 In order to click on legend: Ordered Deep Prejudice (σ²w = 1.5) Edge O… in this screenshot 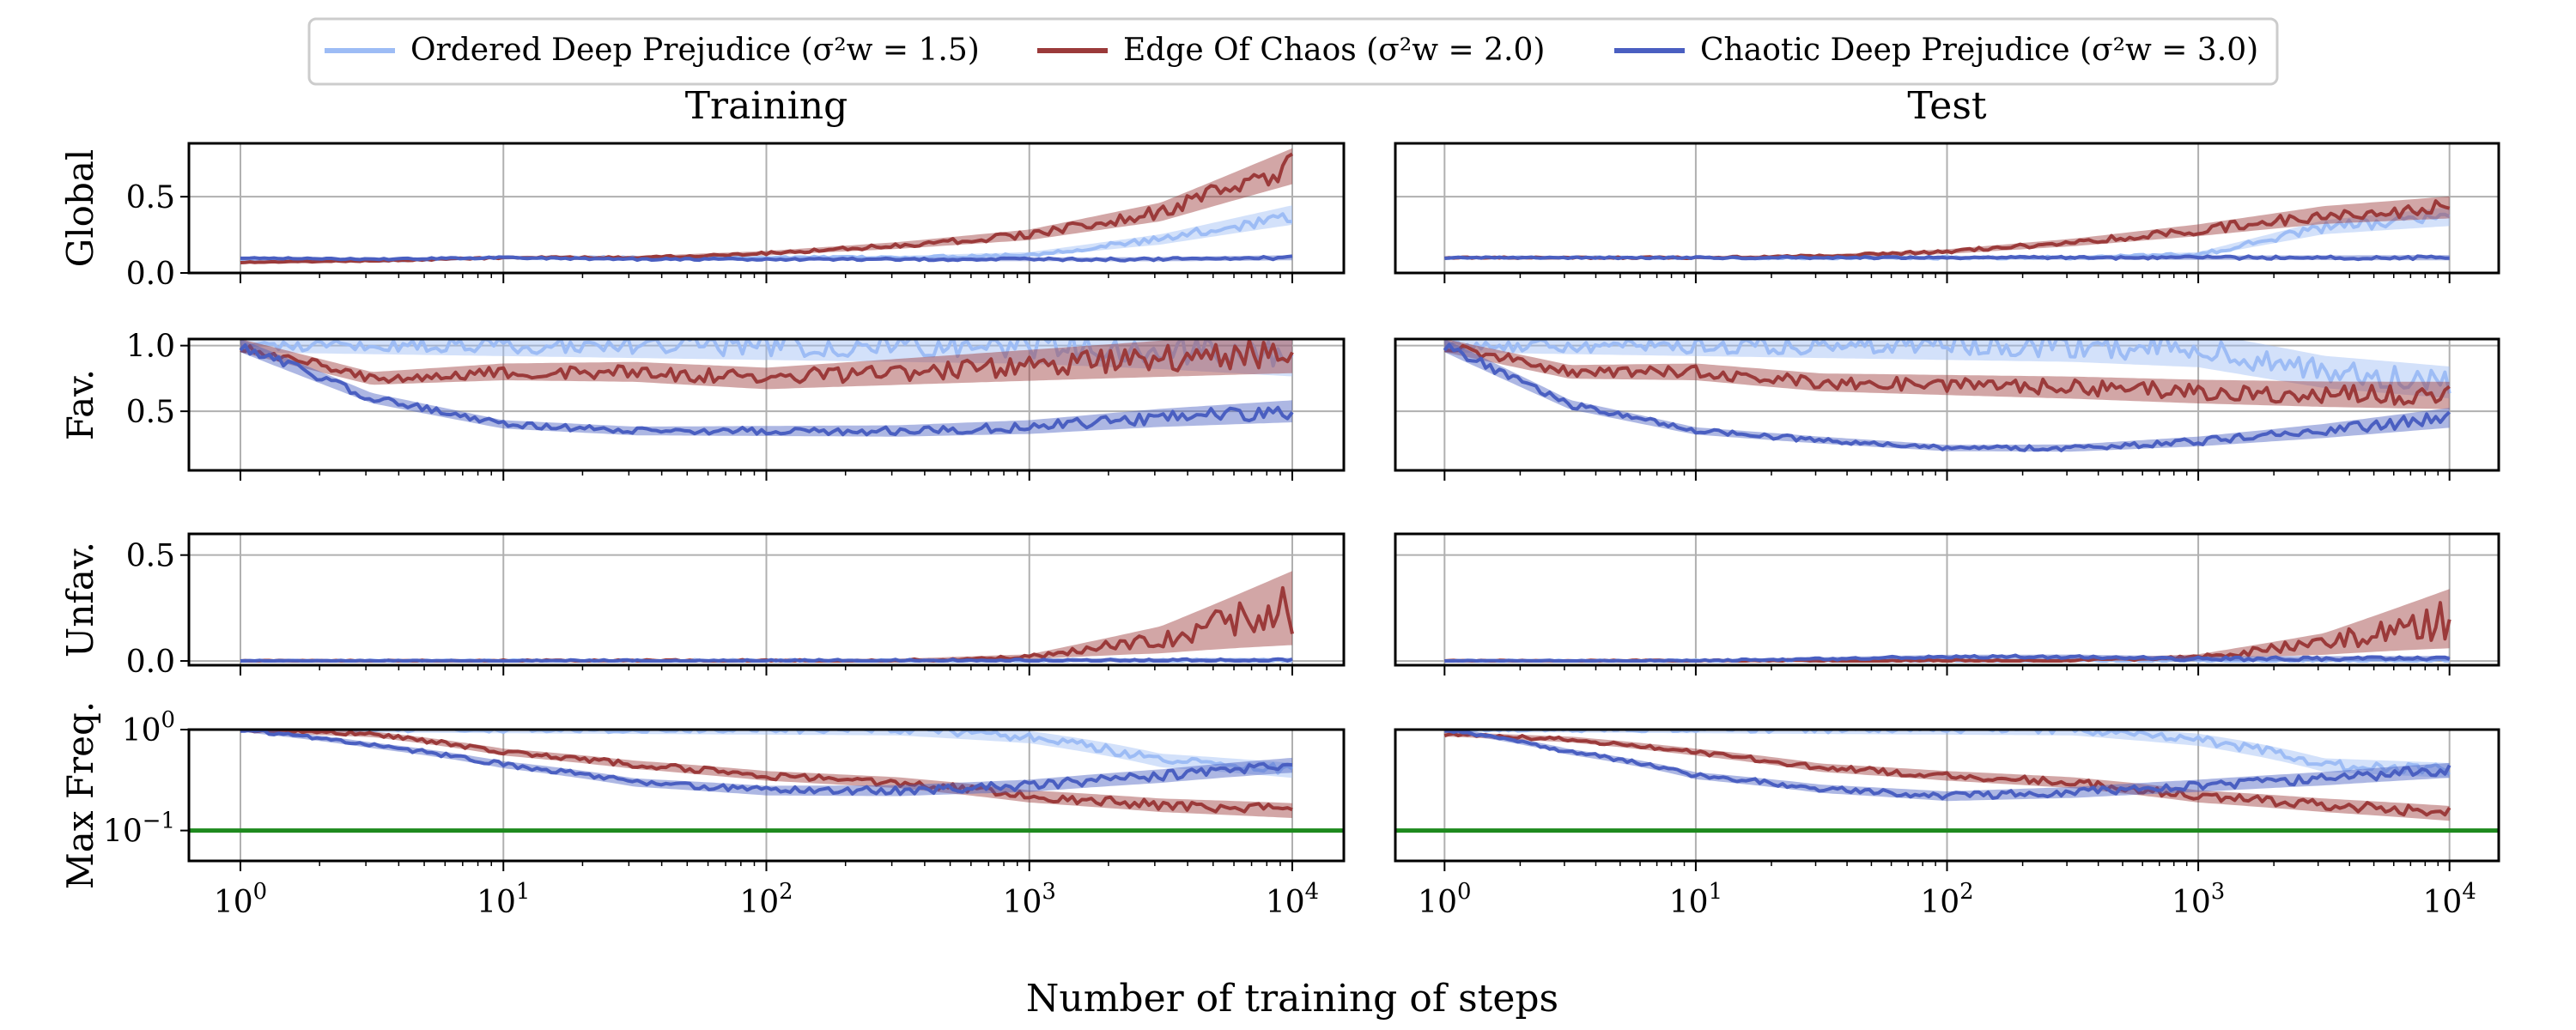, I will do `click(1293, 51)`.